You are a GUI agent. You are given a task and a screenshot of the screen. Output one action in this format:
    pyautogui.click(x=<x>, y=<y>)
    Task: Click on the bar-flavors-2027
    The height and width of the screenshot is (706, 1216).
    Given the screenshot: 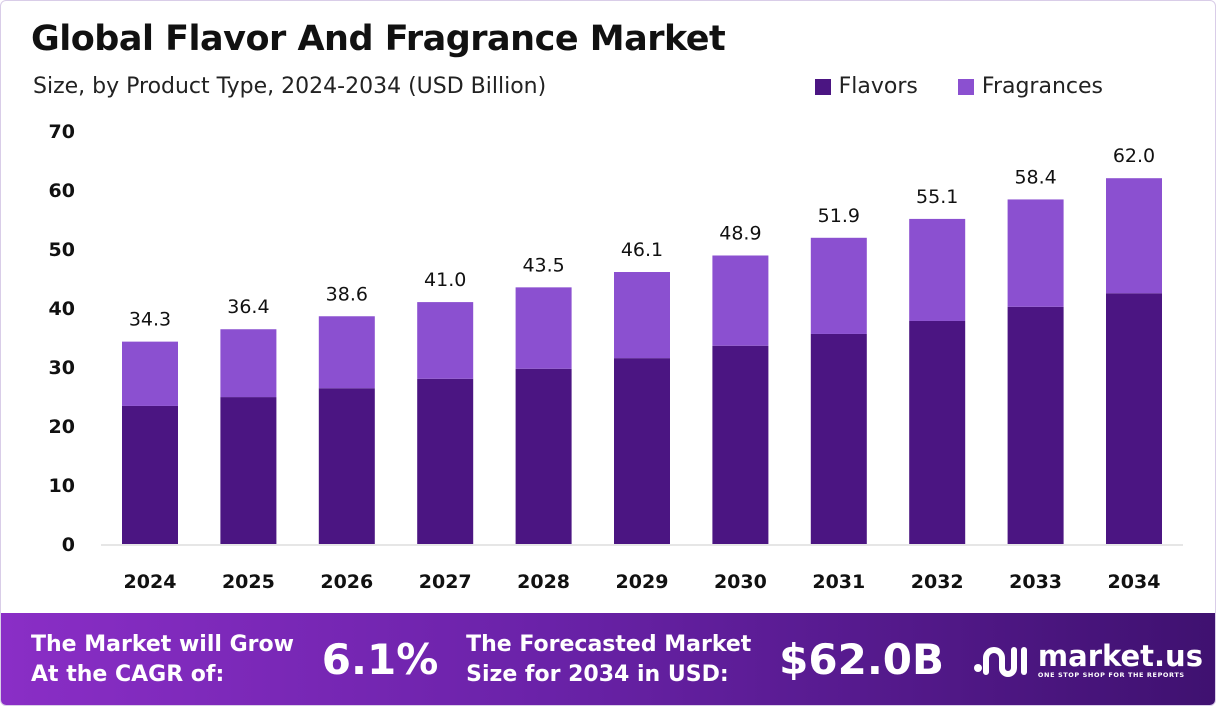 What is the action you would take?
    pyautogui.click(x=445, y=461)
    